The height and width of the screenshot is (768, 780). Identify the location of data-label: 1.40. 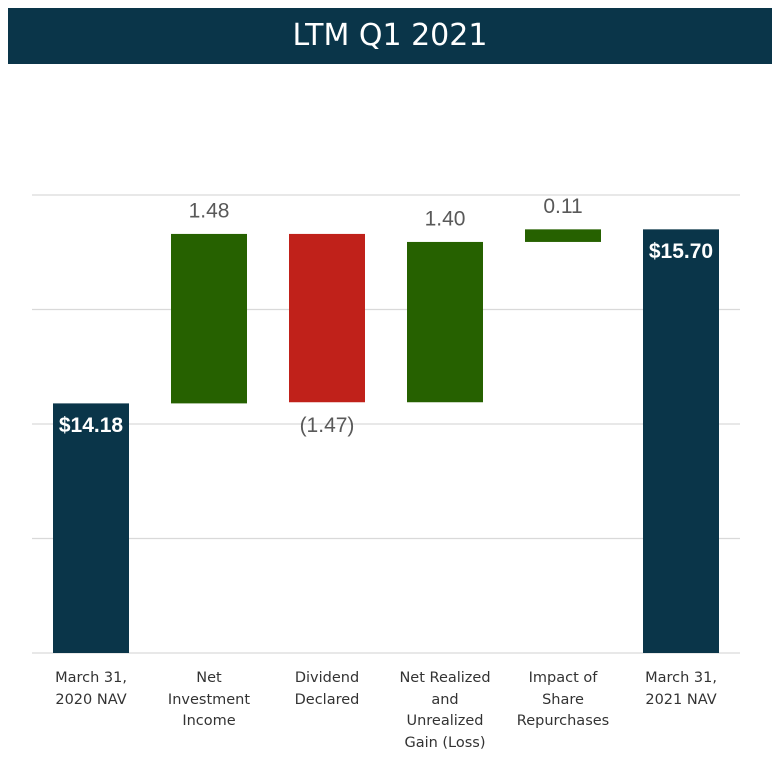
(445, 218).